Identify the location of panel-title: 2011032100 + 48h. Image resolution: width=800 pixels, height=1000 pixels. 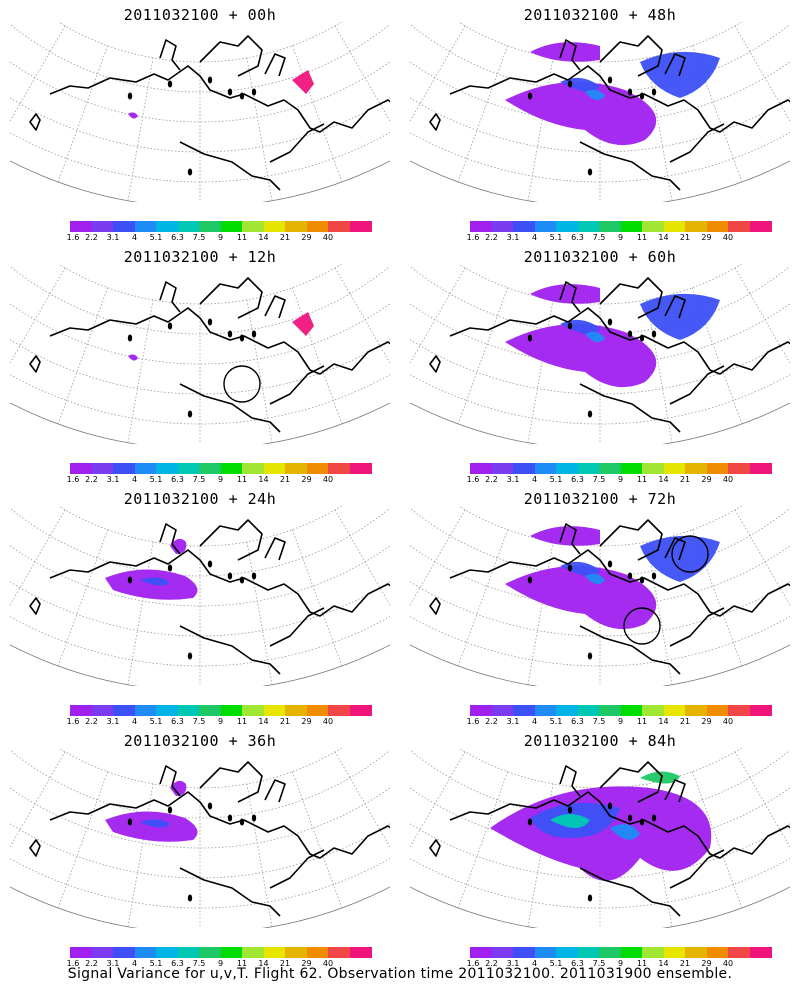
(600, 15).